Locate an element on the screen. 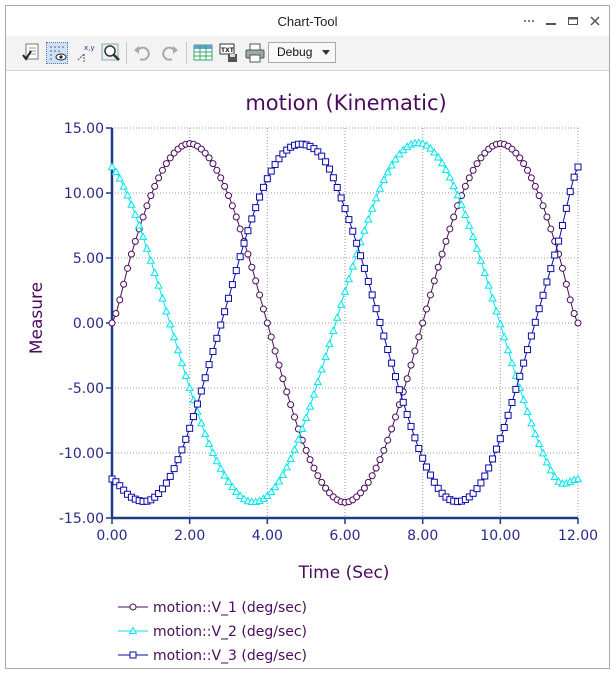 The image size is (616, 675). zoom-icon is located at coordinates (111, 53).